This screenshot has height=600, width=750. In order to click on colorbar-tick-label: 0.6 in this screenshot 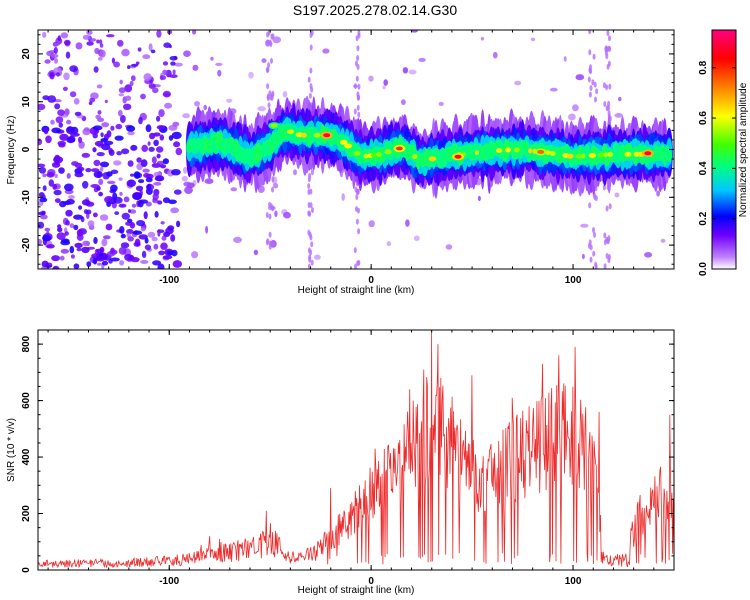, I will do `click(703, 118)`.